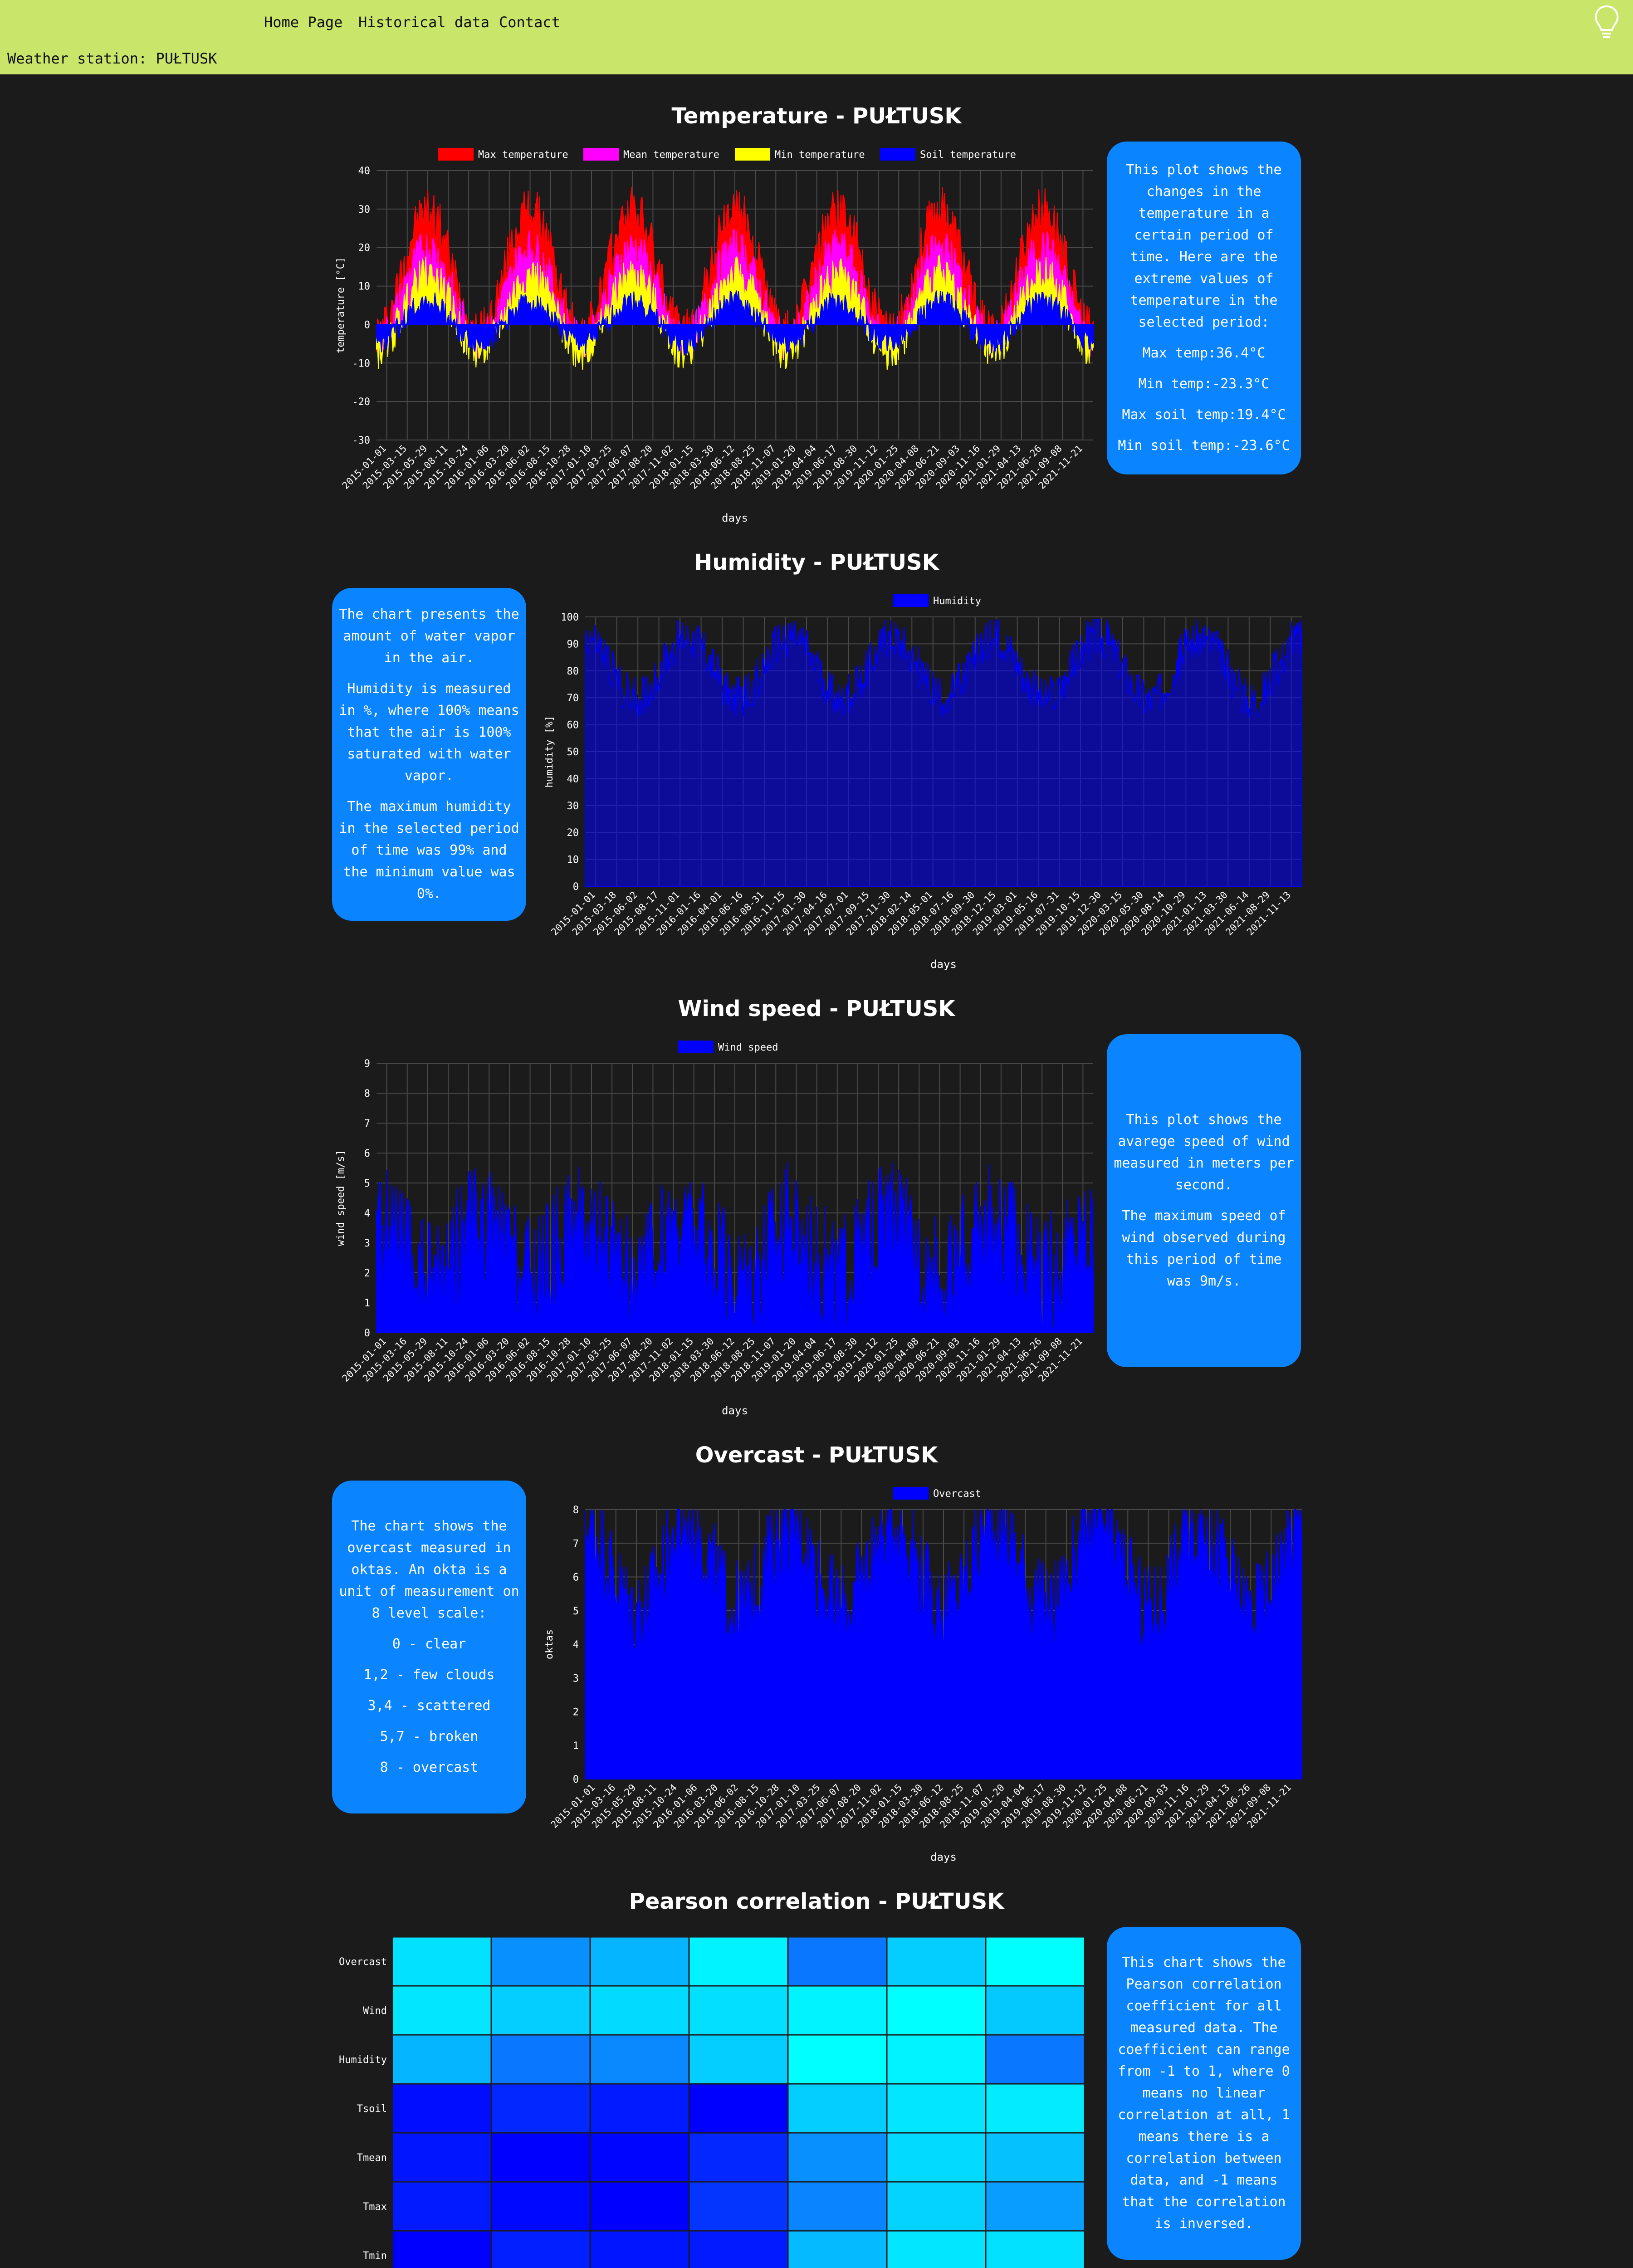  I want to click on lightbulb-icon, so click(1606, 24).